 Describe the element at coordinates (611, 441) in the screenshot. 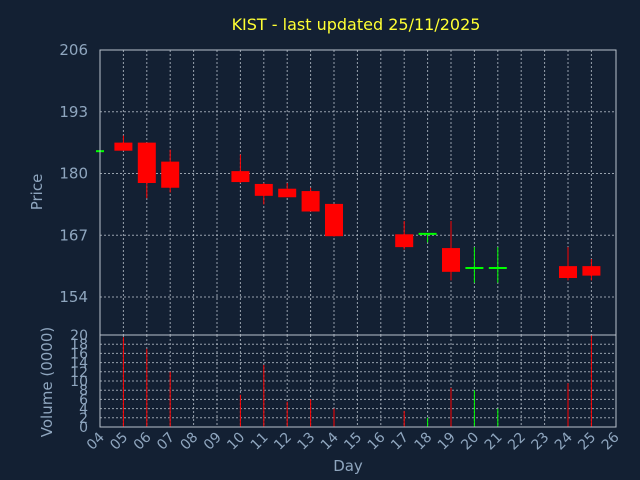

I see `x-tick-label: 26` at that location.